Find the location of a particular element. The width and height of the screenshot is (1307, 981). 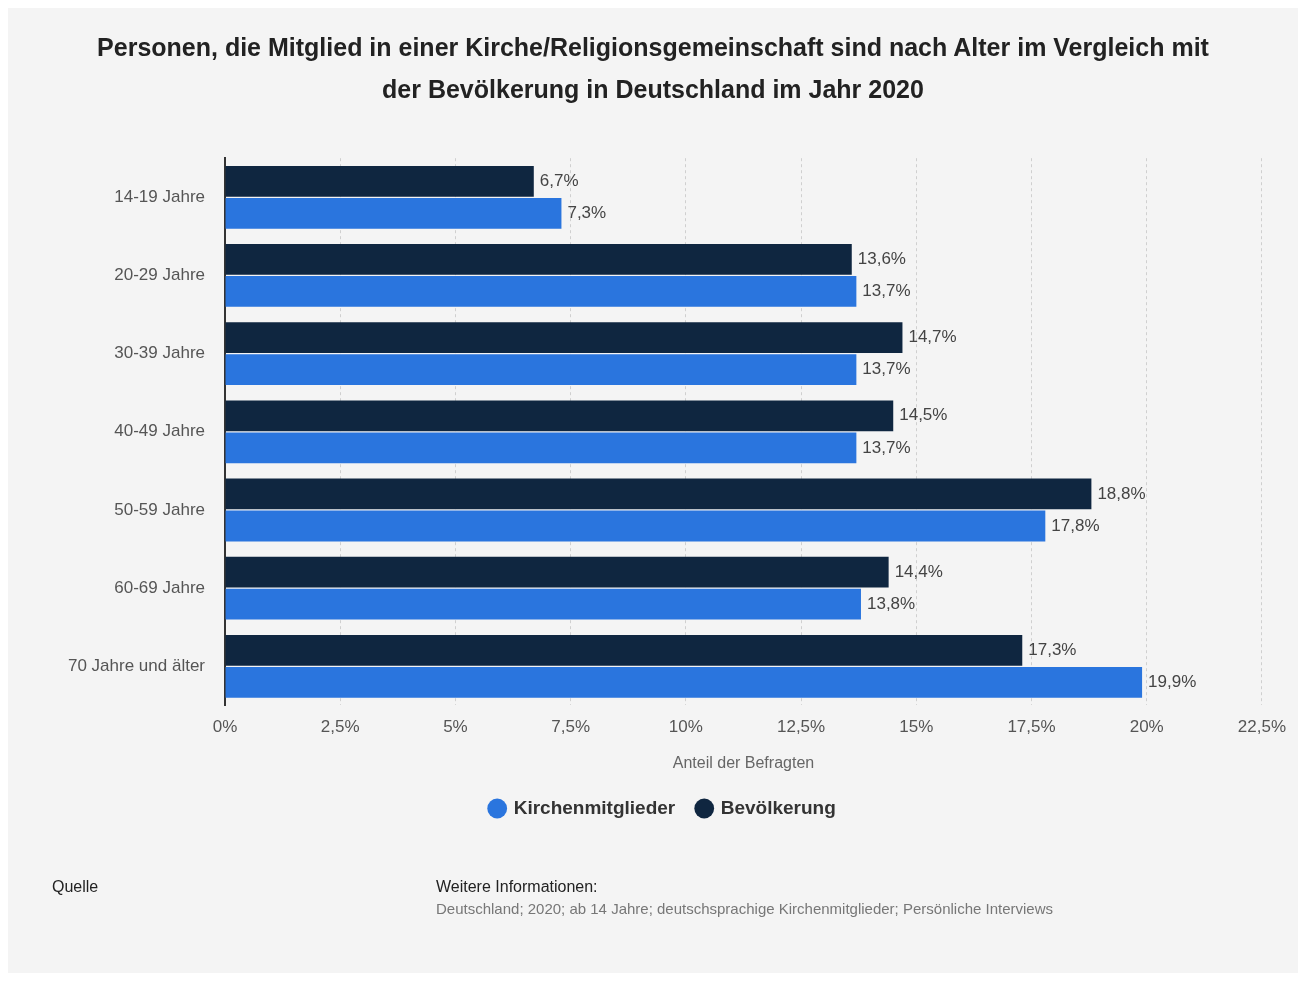

legend-label: Bevölkerung is located at coordinates (778, 807).